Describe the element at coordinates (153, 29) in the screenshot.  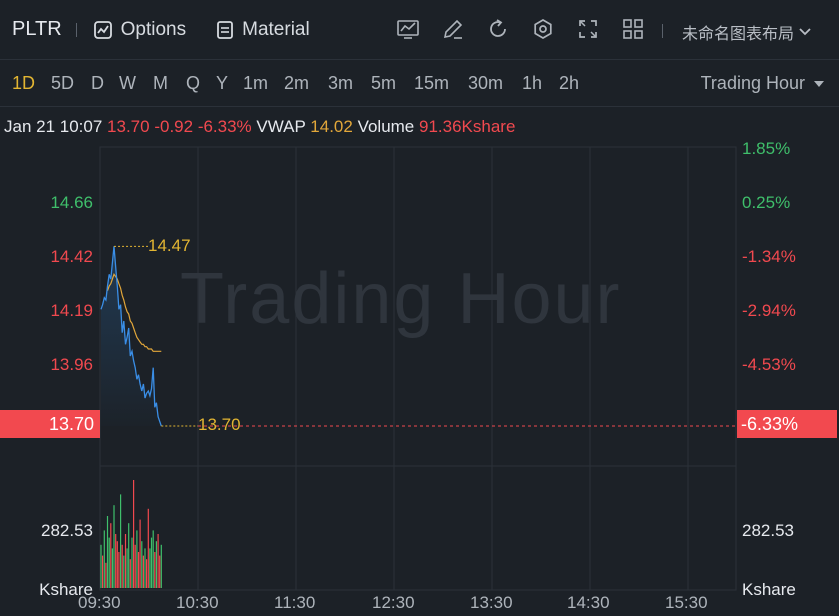
I see `options-label: Options` at that location.